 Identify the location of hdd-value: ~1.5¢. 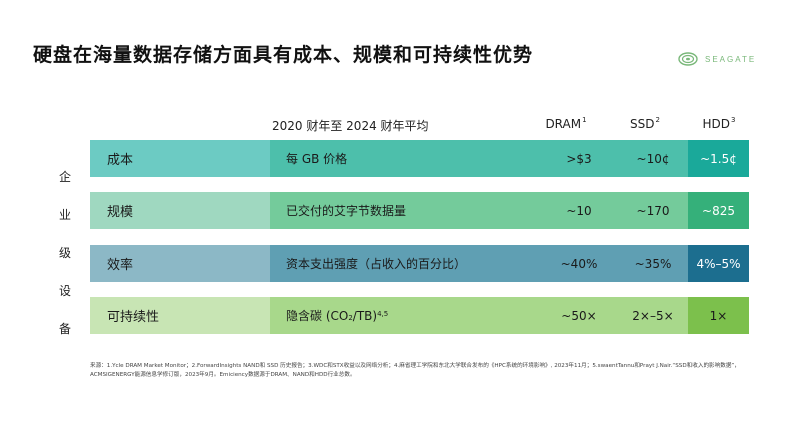
(718, 158).